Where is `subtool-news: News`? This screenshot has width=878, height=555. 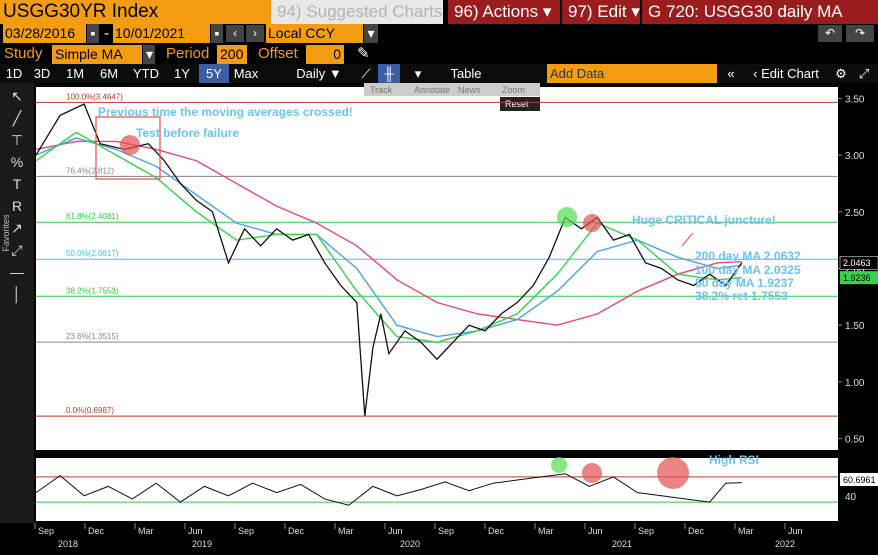 subtool-news: News is located at coordinates (469, 90).